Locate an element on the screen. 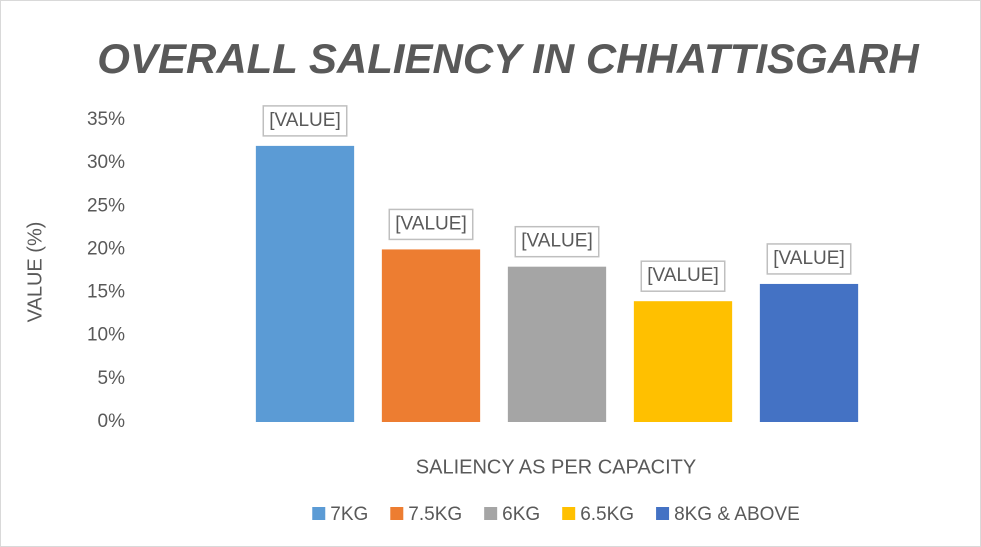 The image size is (981, 547). y-tick-label: 30% is located at coordinates (106, 162).